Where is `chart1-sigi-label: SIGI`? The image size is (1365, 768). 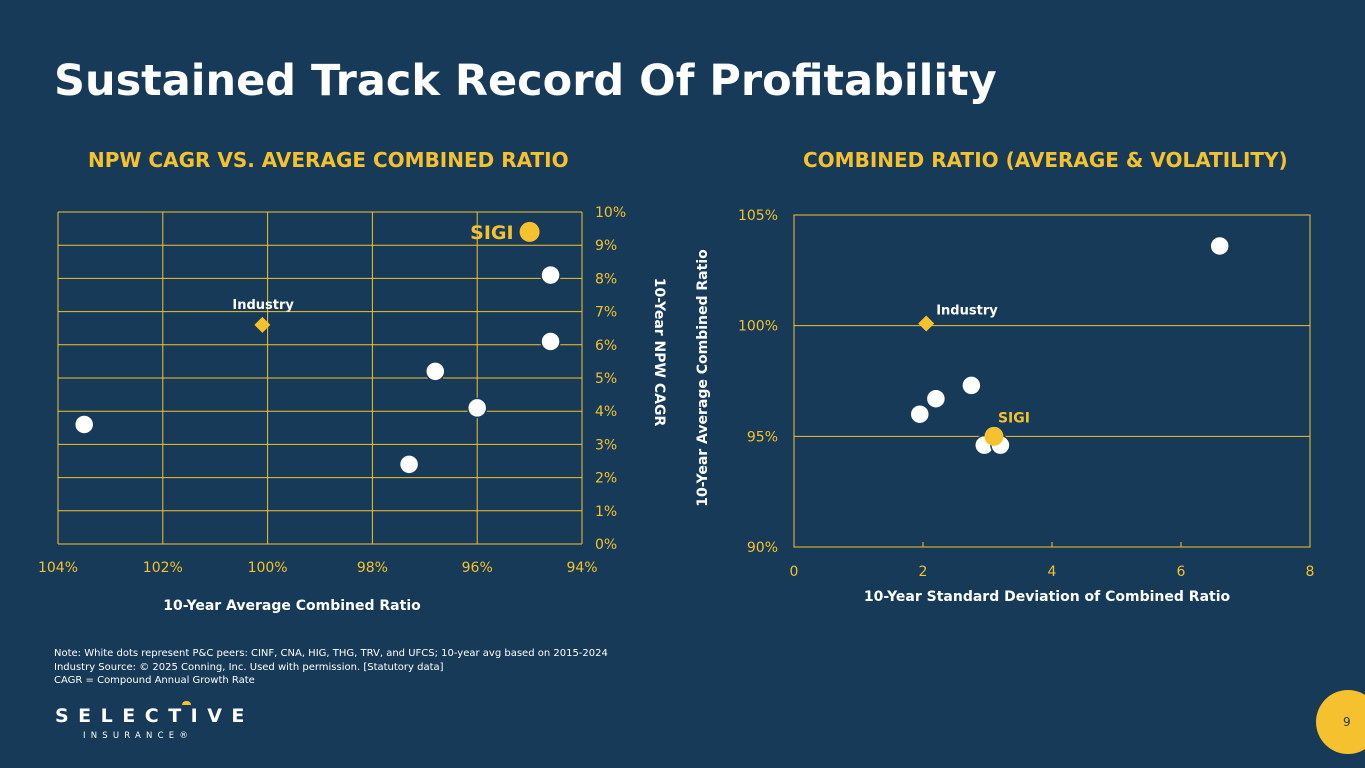 chart1-sigi-label: SIGI is located at coordinates (491, 233).